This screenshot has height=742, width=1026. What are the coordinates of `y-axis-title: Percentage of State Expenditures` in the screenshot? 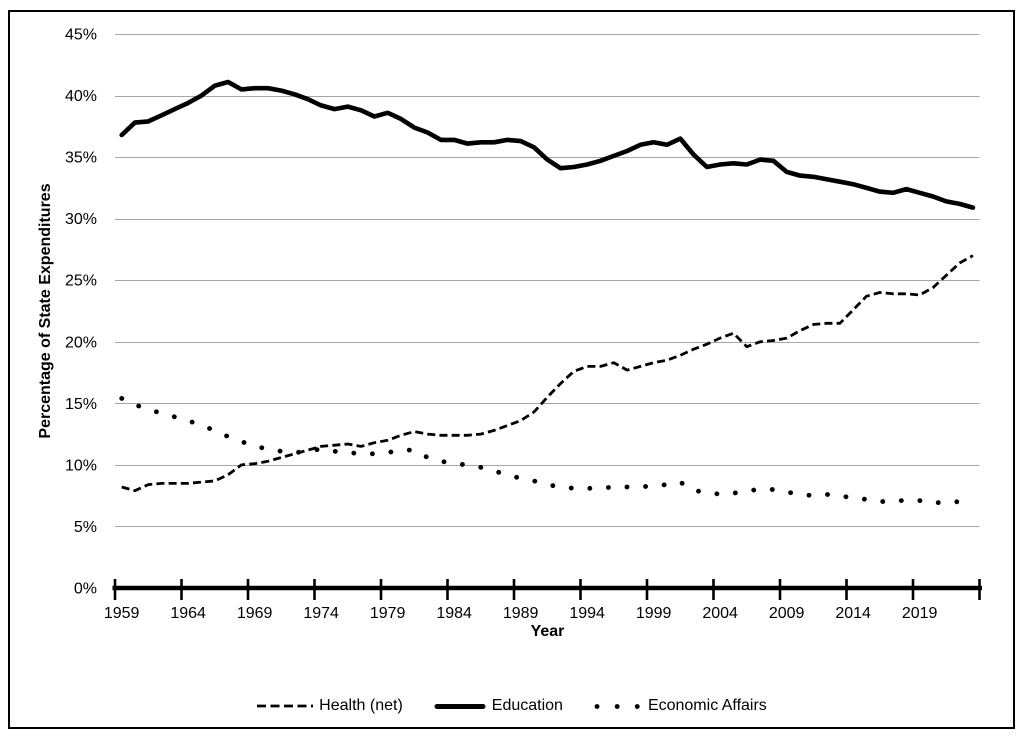 It's located at (45, 311).